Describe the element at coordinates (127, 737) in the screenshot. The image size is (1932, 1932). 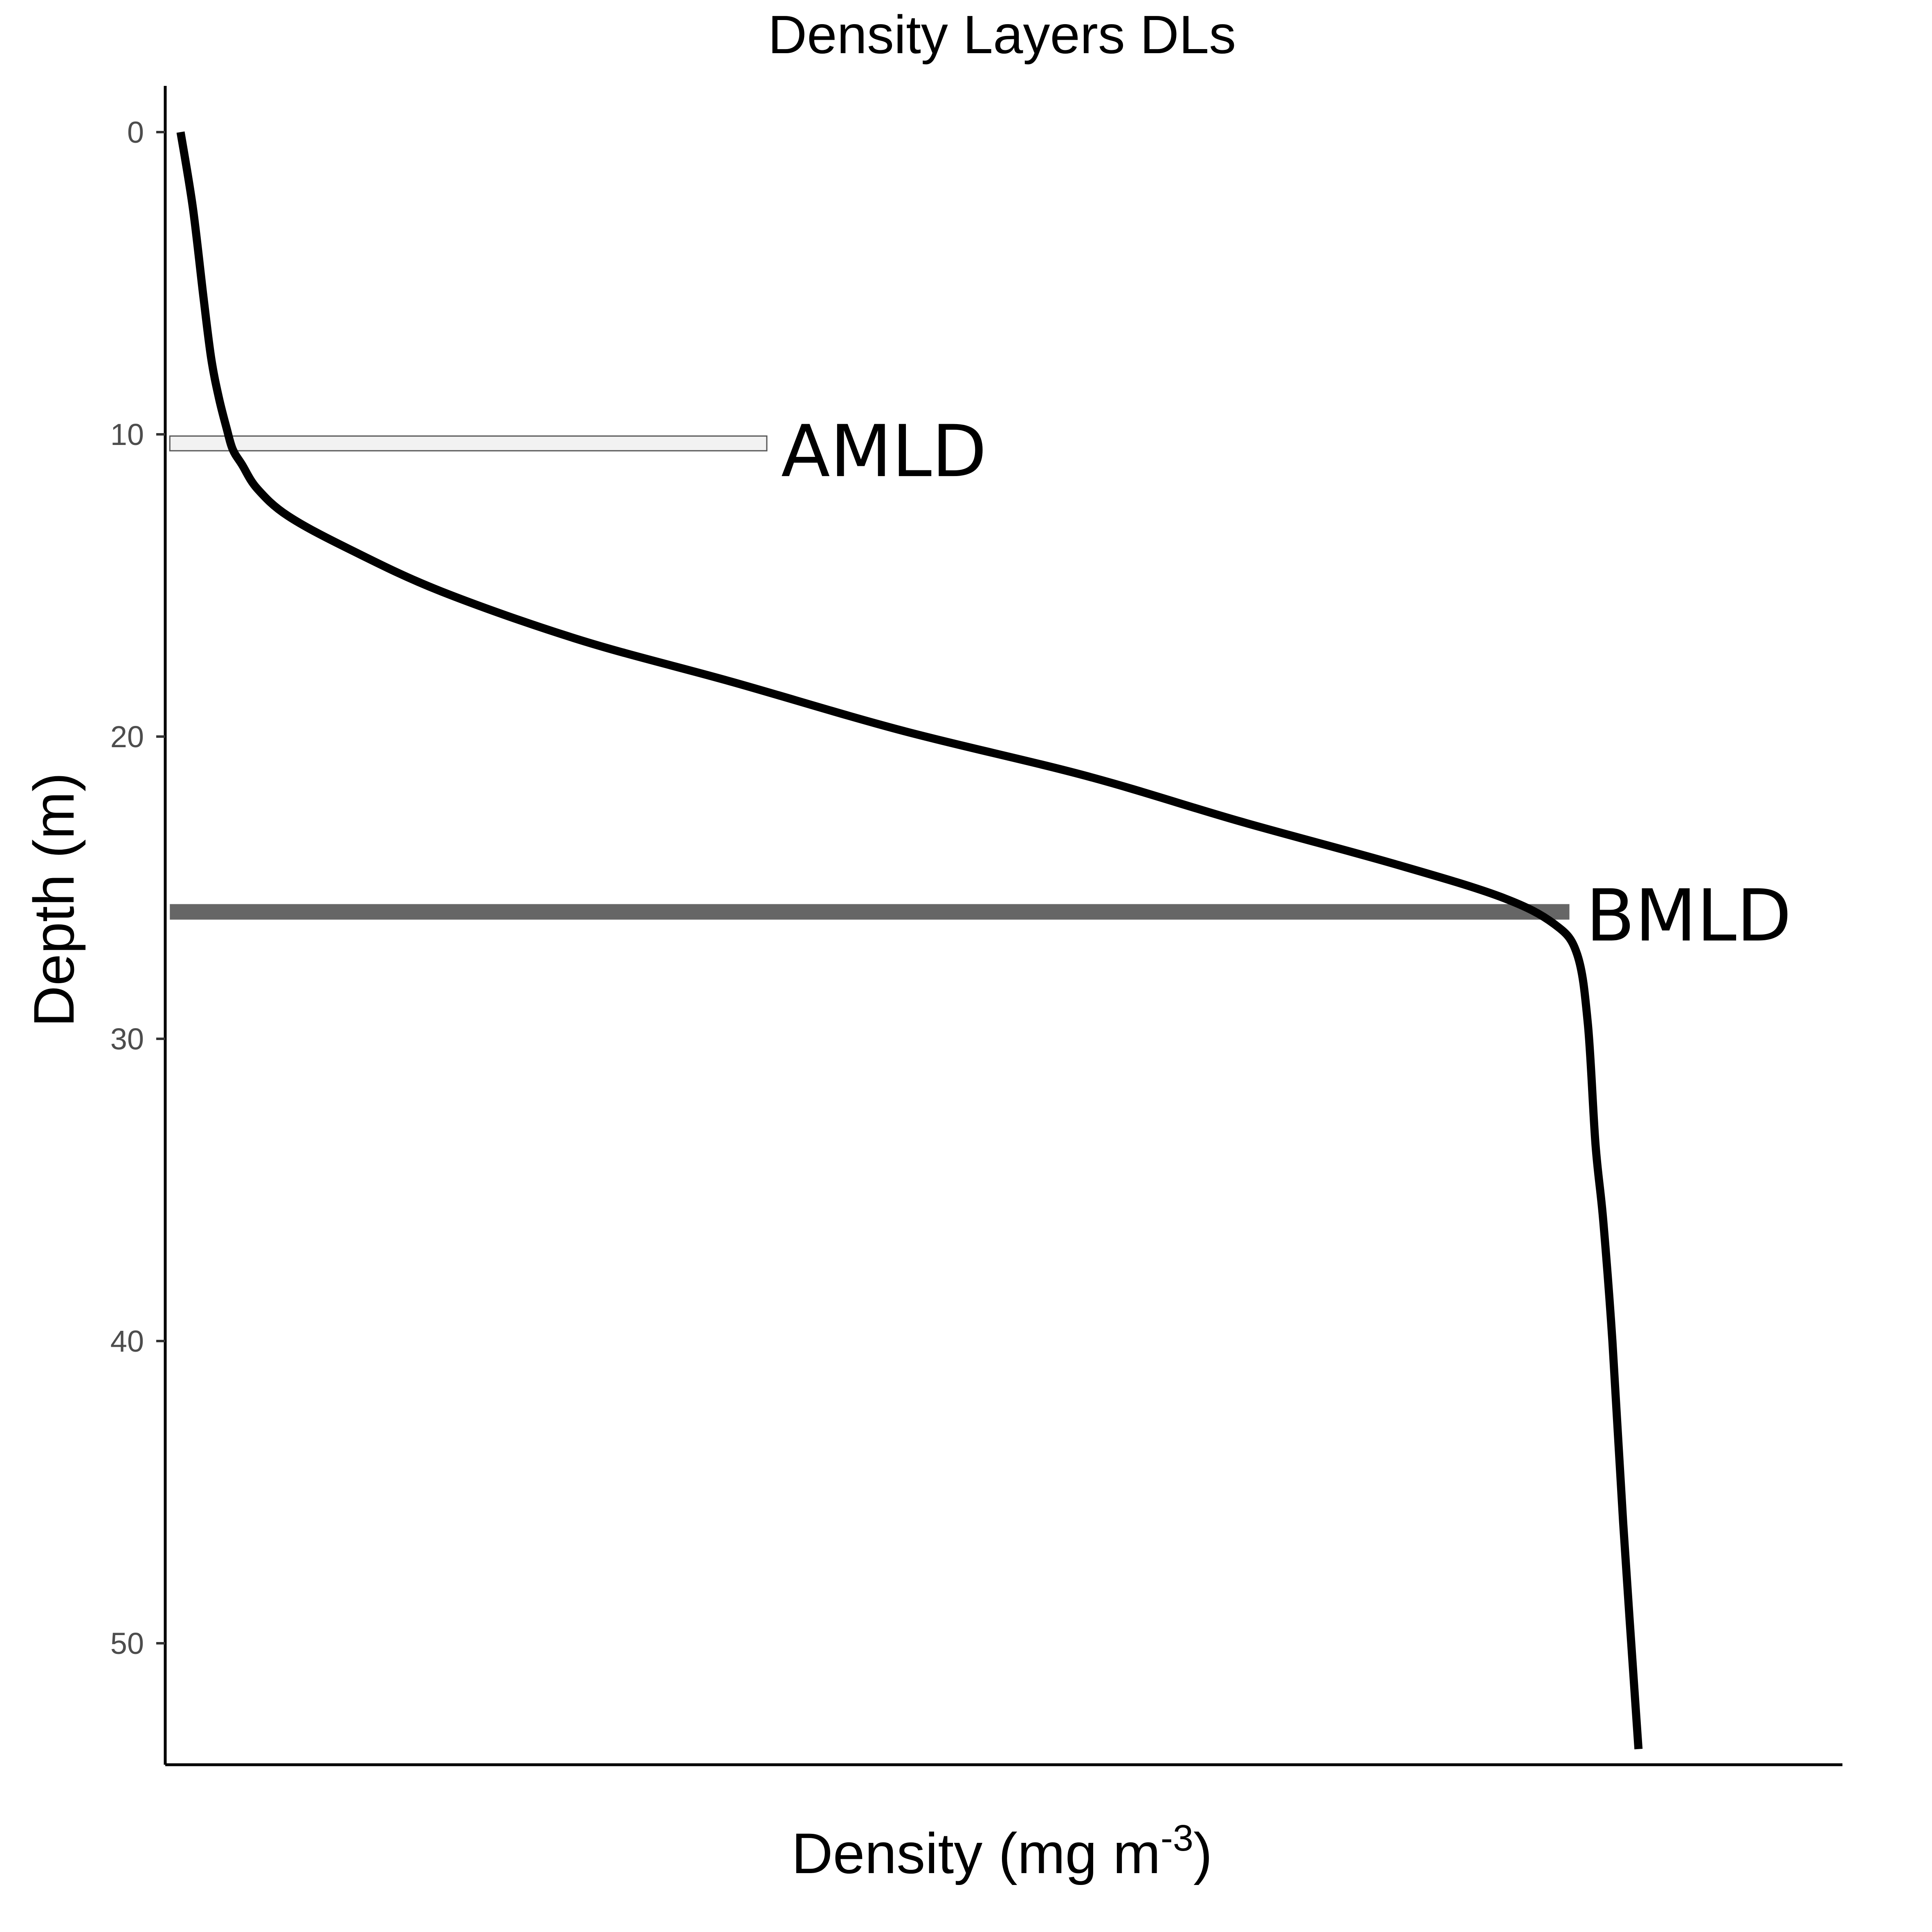
I see `y-tick-label: 20` at that location.